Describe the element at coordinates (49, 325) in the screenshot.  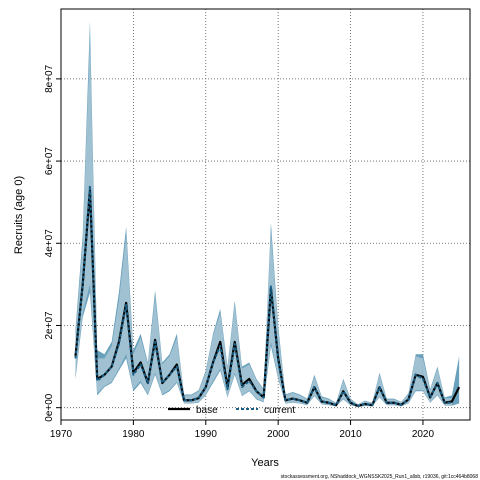
I see `y-tick-label: 2e+07` at that location.